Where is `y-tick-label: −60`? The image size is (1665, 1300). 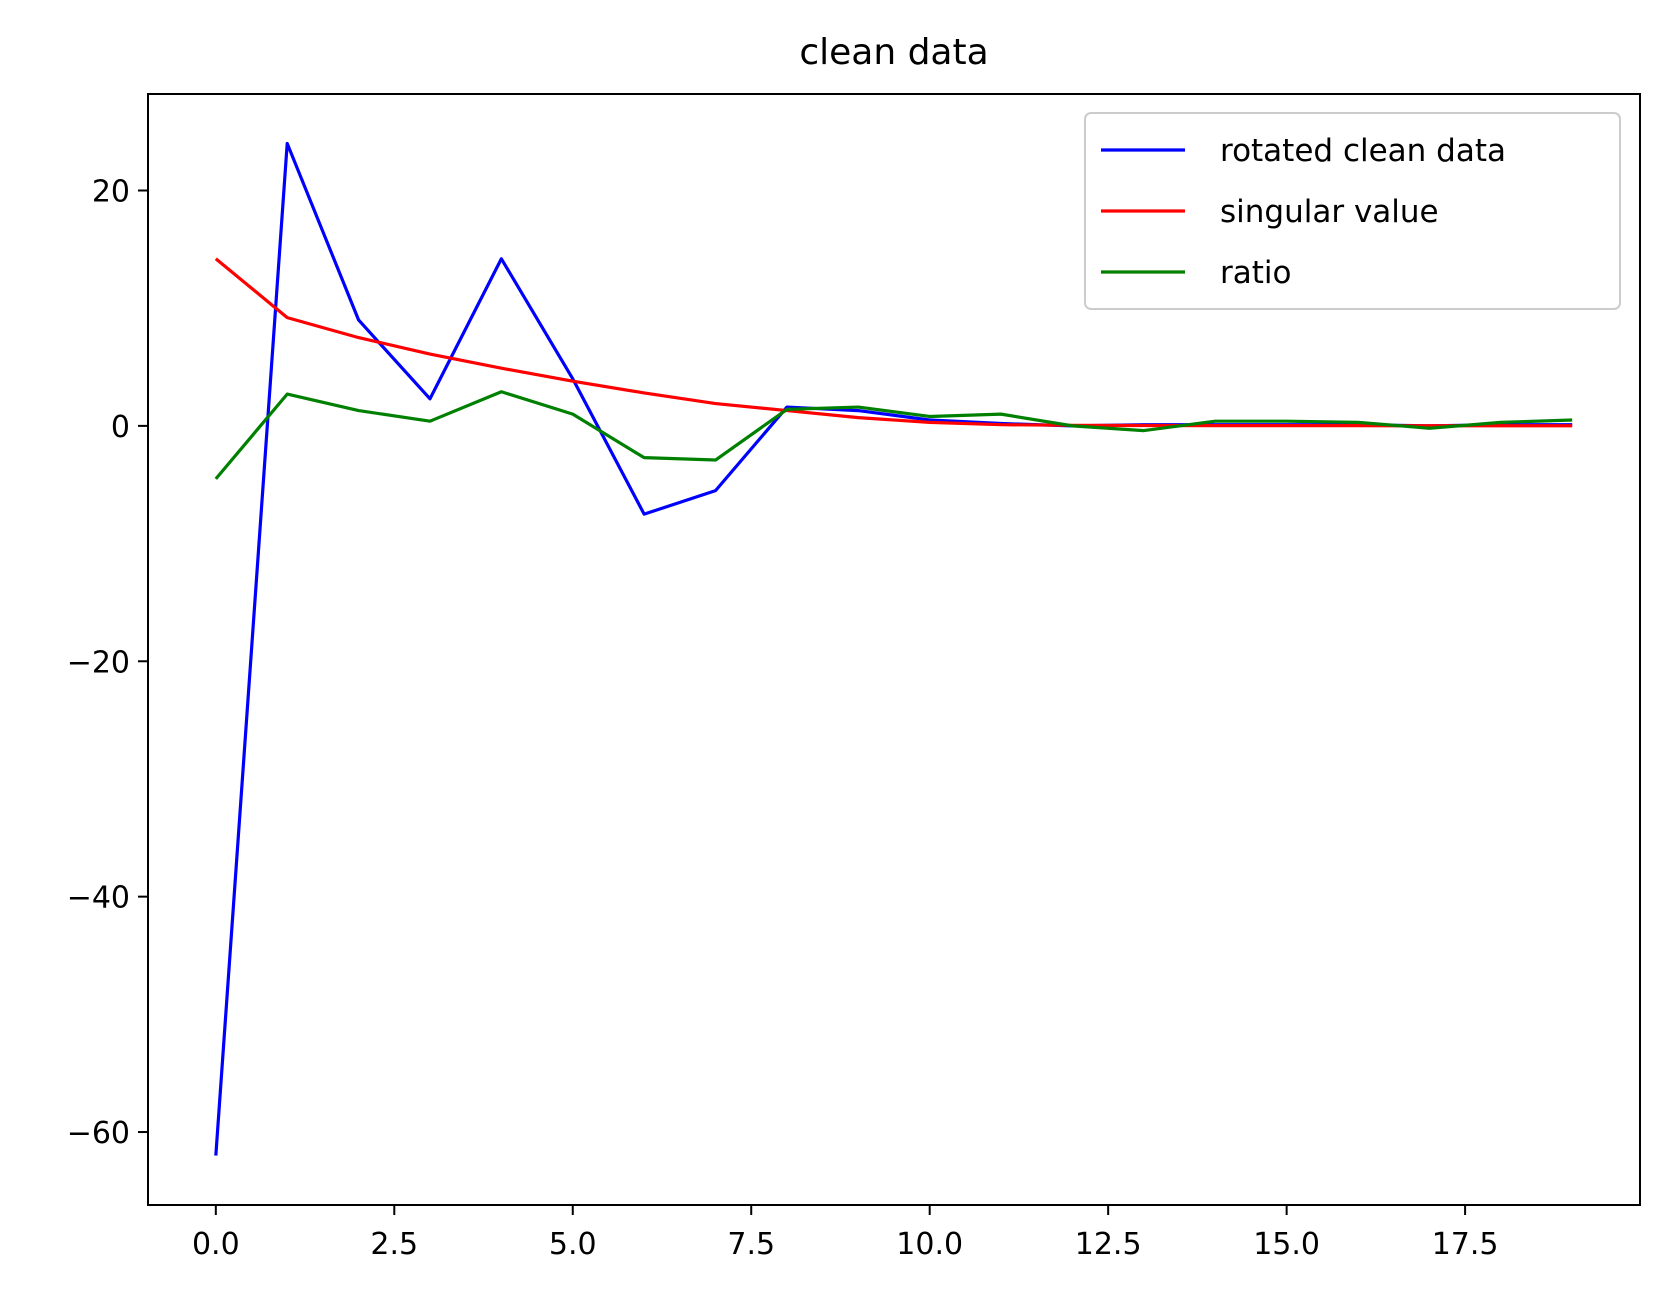
y-tick-label: −60 is located at coordinates (98, 1133).